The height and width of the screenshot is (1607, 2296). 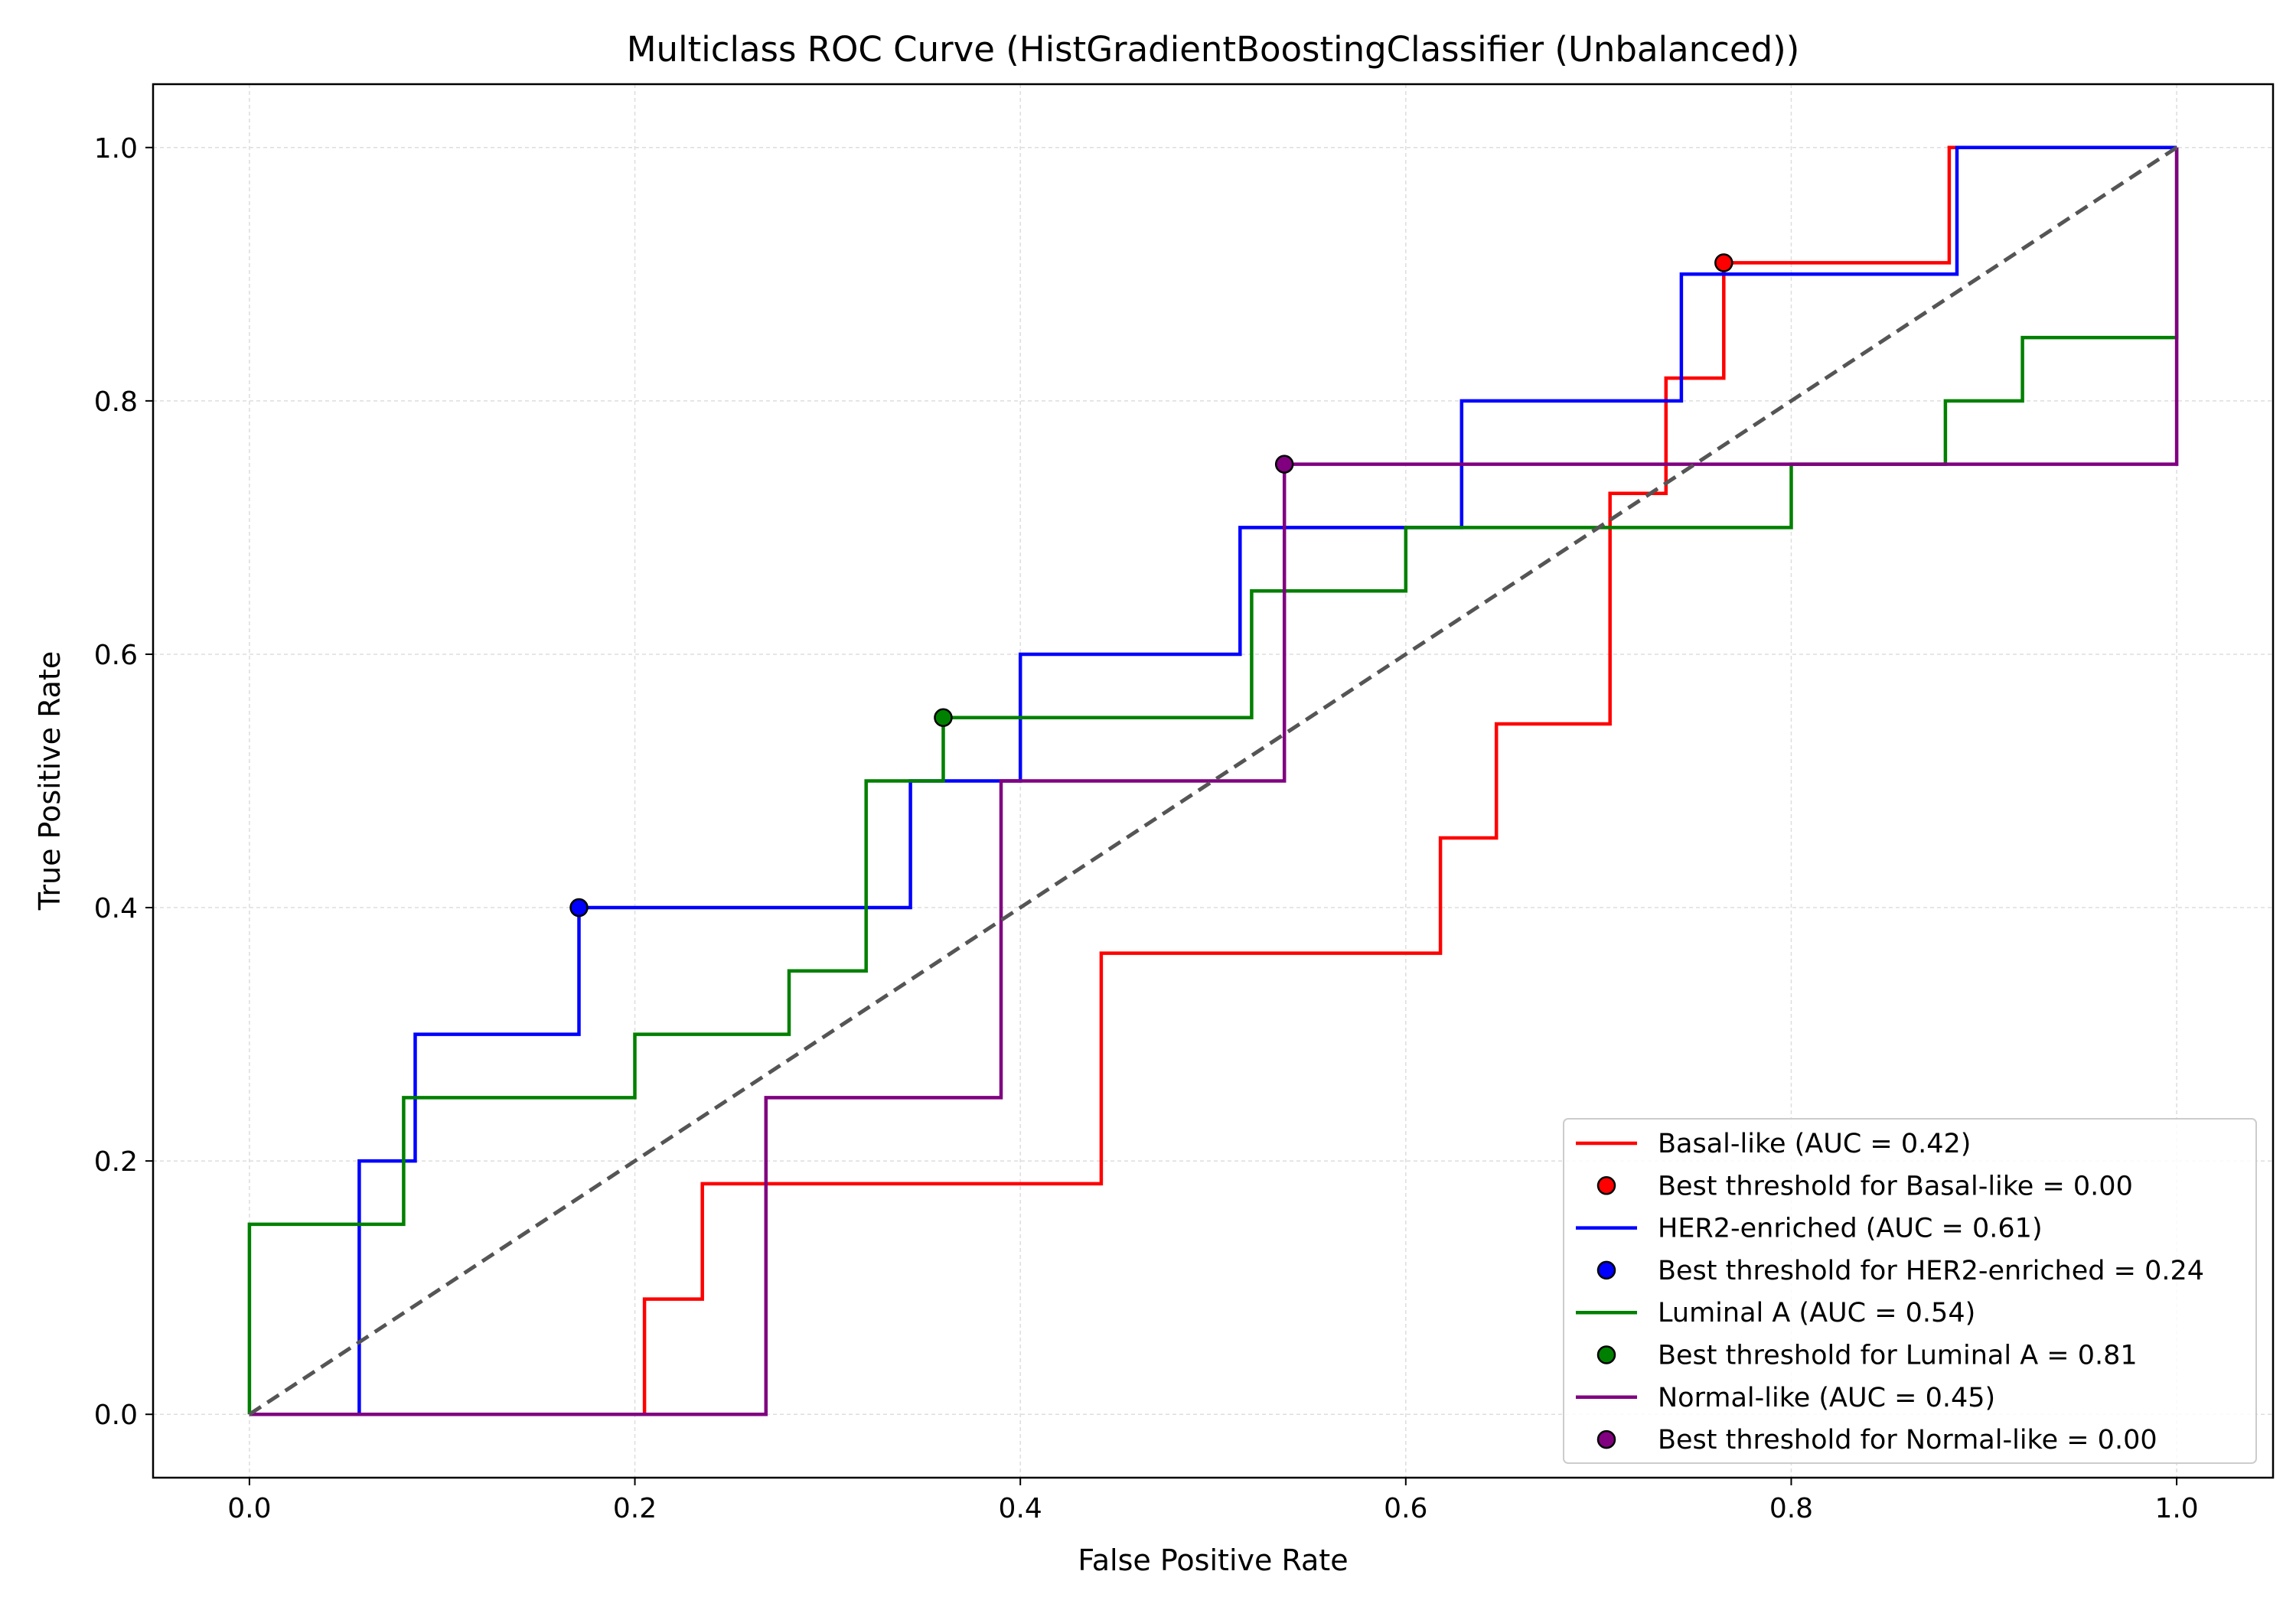 I want to click on y-tick-label: 0.2, so click(x=116, y=1162).